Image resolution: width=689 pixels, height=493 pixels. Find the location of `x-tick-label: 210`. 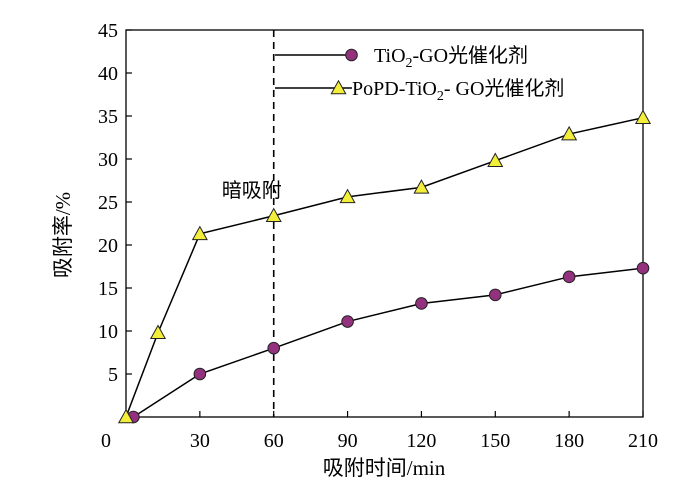

x-tick-label: 210 is located at coordinates (643, 441).